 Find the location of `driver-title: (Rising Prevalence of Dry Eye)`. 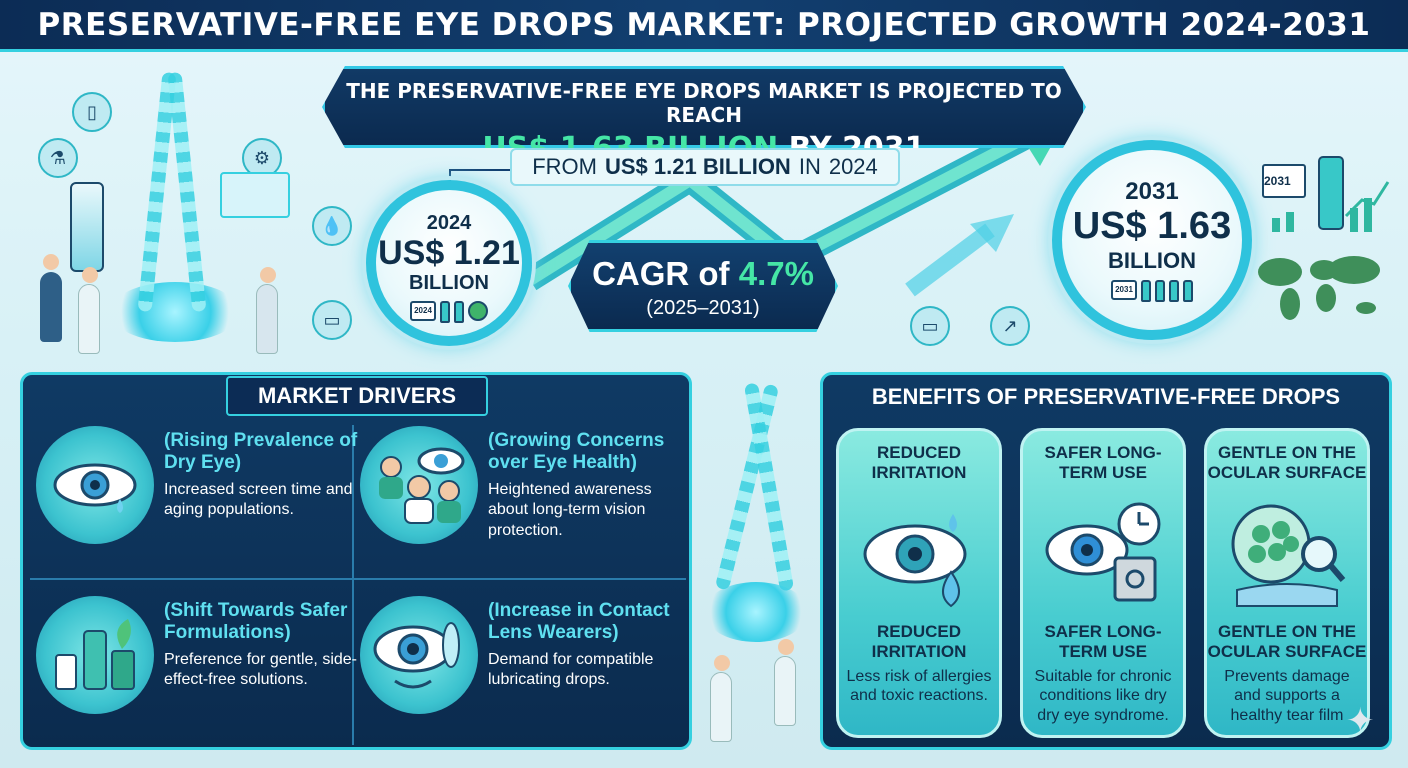

driver-title: (Rising Prevalence of Dry Eye) is located at coordinates (261, 451).